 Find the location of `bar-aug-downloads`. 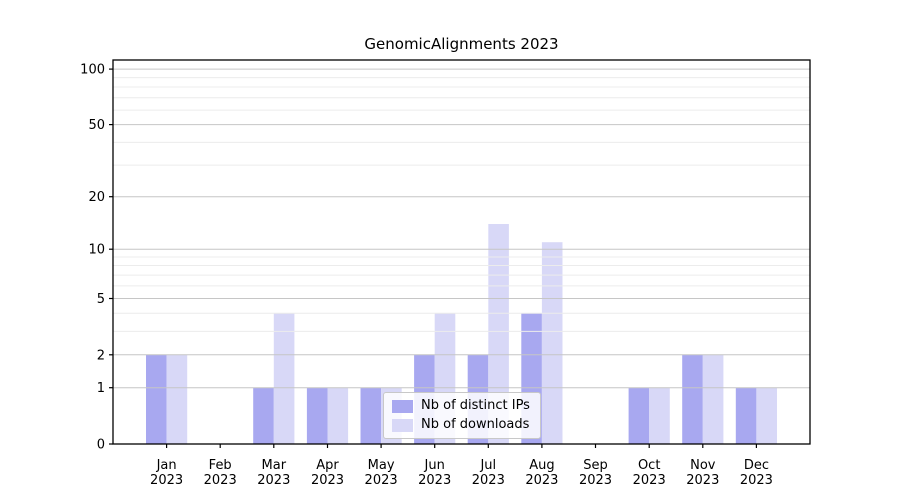

bar-aug-downloads is located at coordinates (552, 343).